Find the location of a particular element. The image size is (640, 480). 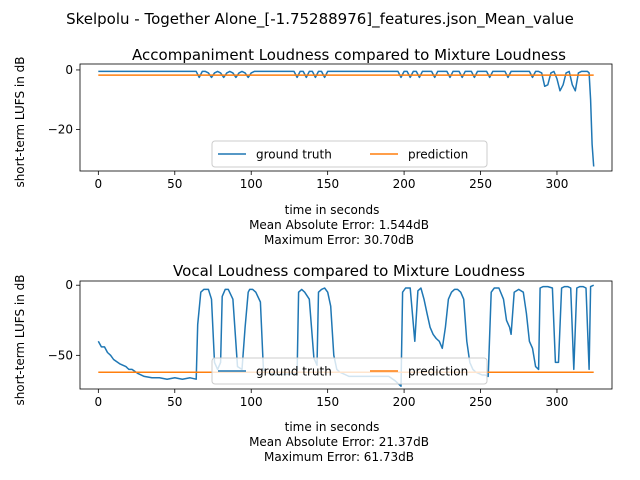

maximum-error-text: Maximum Error: 30.70dB is located at coordinates (339, 240).